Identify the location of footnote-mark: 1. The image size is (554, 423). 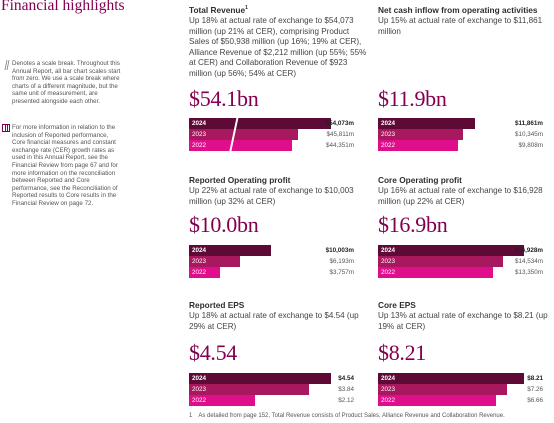
(191, 416).